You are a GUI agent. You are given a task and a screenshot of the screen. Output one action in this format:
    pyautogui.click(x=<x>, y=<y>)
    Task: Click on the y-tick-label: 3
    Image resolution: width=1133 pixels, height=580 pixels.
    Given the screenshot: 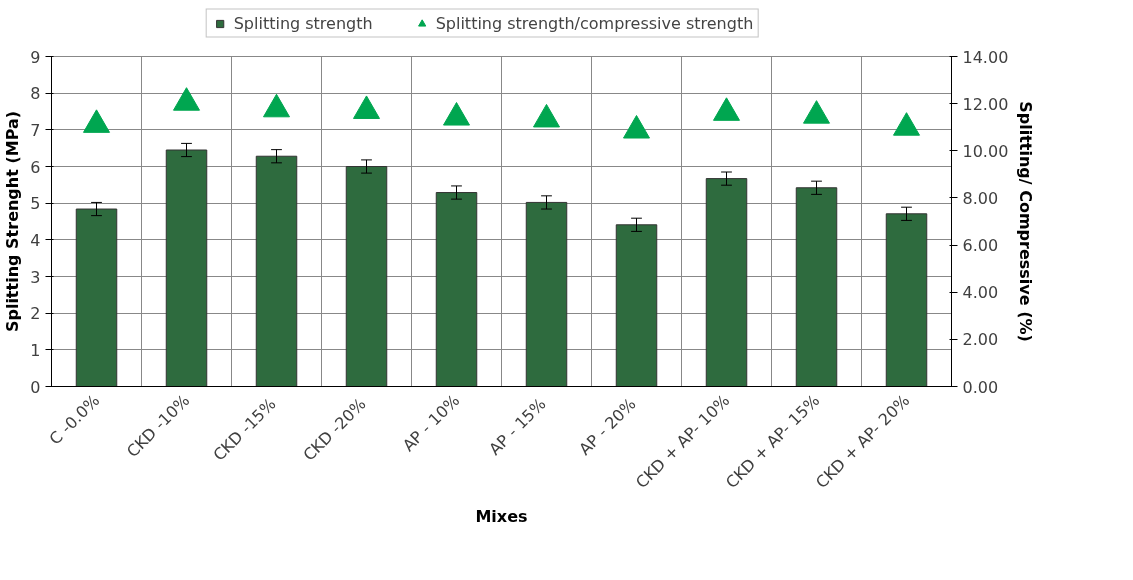 What is the action you would take?
    pyautogui.click(x=35, y=277)
    